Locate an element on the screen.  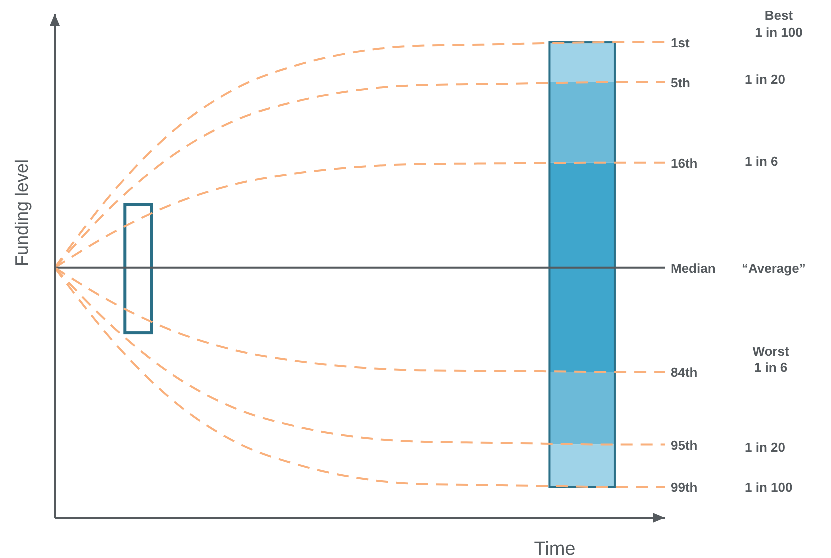
text: “Average” is located at coordinates (774, 268).